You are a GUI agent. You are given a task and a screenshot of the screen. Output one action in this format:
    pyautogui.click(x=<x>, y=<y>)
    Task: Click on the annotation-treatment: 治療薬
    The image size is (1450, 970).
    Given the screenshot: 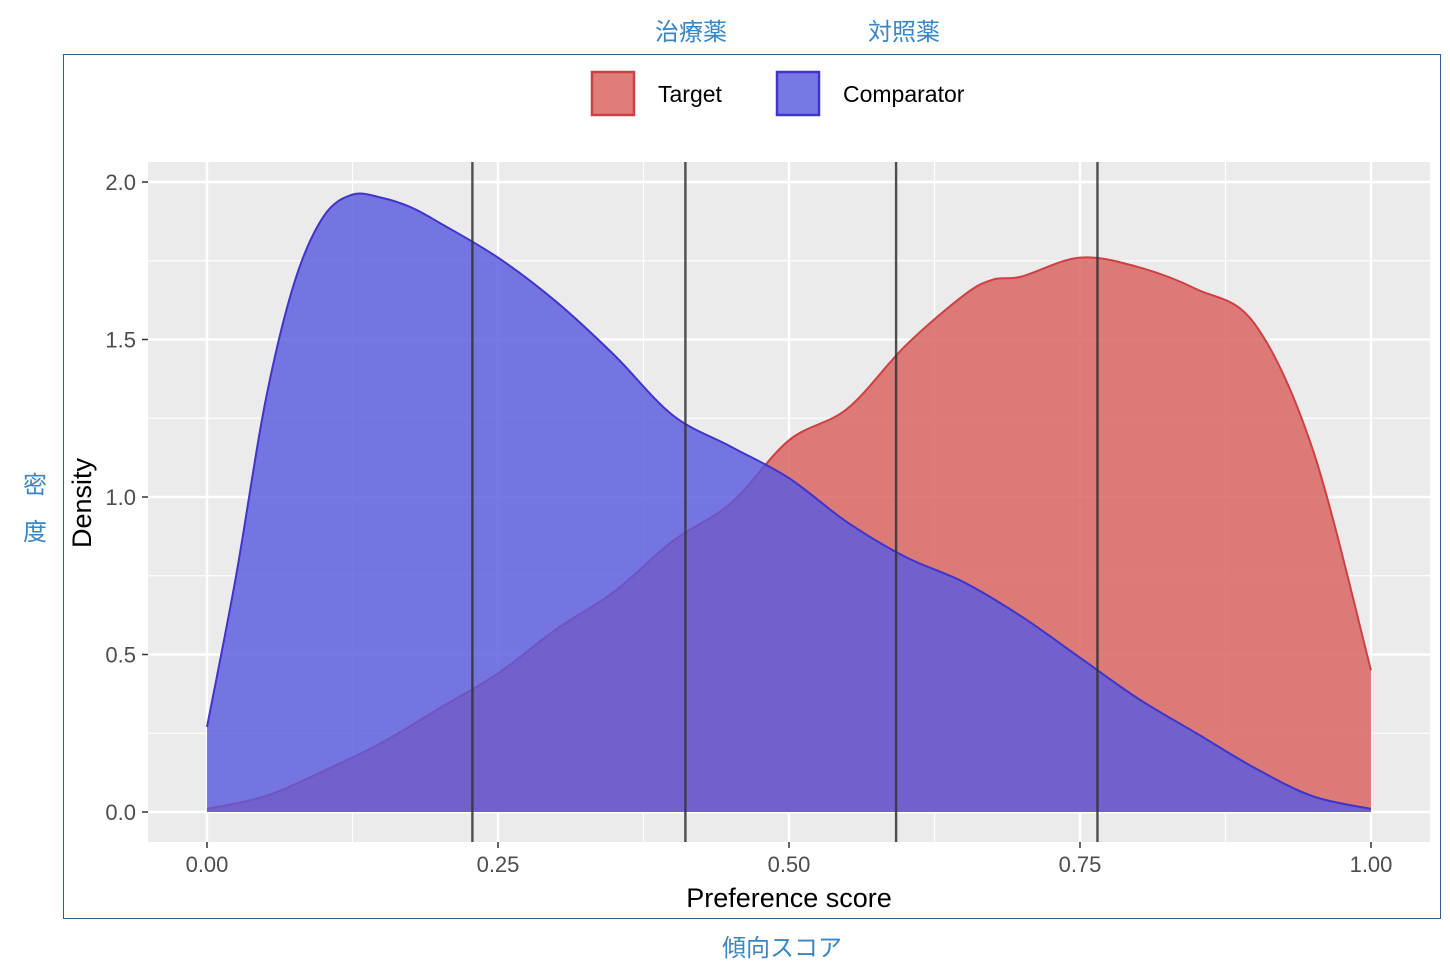 What is the action you would take?
    pyautogui.click(x=691, y=32)
    